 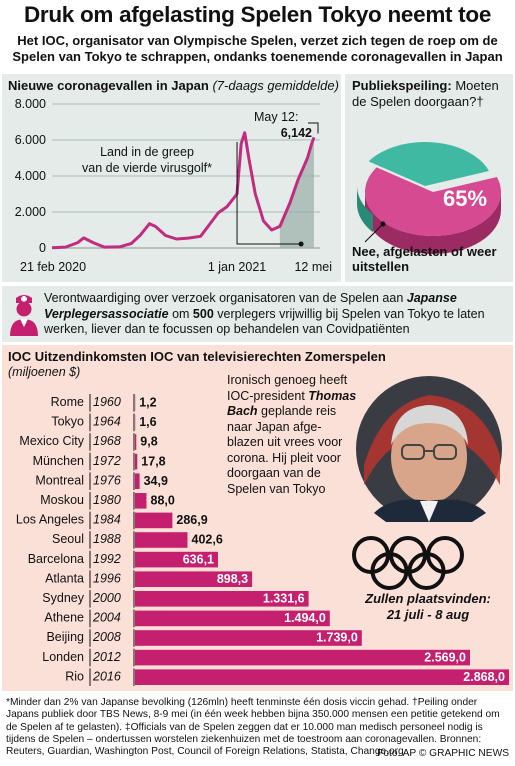 I want to click on poll-answer-label: Nee, afgelasten of weer uitstellen, so click(x=424, y=259).